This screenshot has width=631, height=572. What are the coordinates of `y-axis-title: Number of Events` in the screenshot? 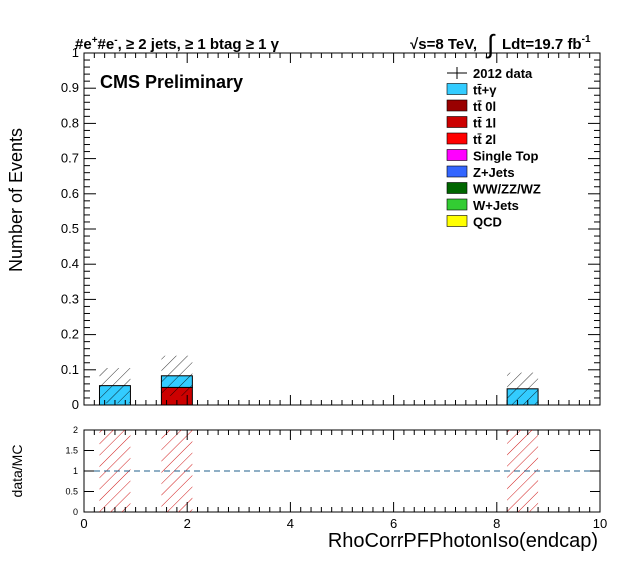 It's located at (16, 200).